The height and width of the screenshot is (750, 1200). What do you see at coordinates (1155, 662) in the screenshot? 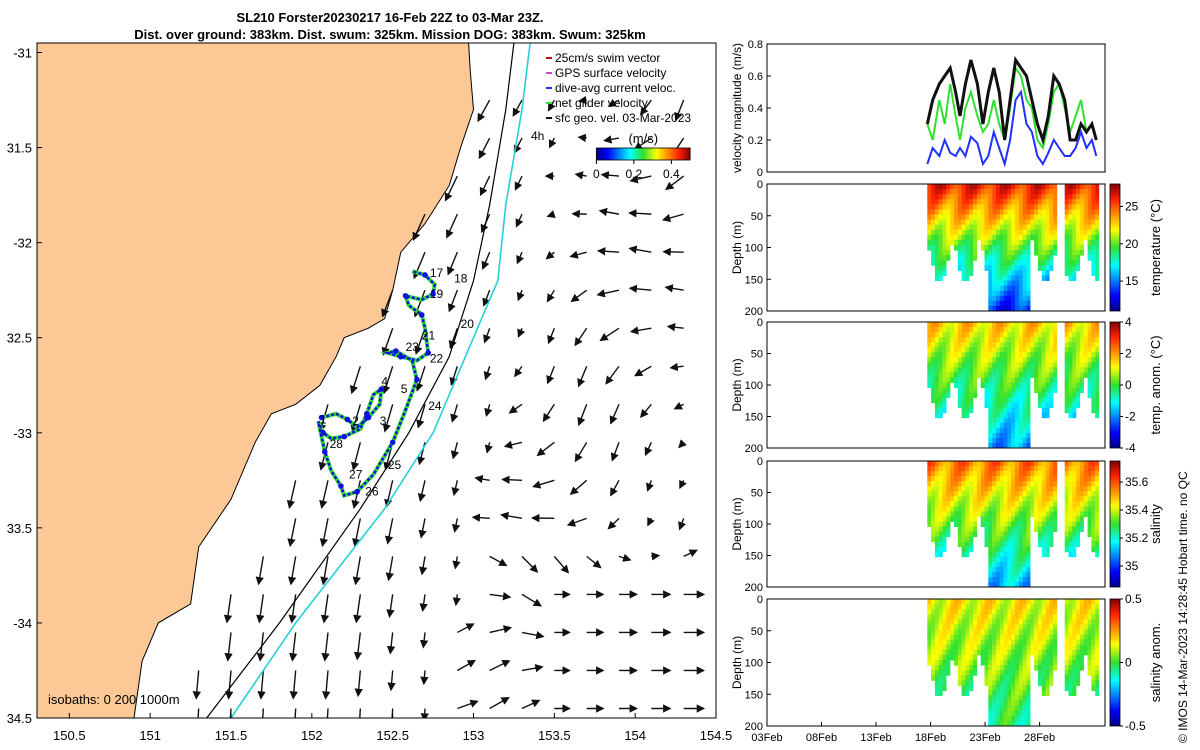
I see `colorbar-title: salinity anom.` at bounding box center [1155, 662].